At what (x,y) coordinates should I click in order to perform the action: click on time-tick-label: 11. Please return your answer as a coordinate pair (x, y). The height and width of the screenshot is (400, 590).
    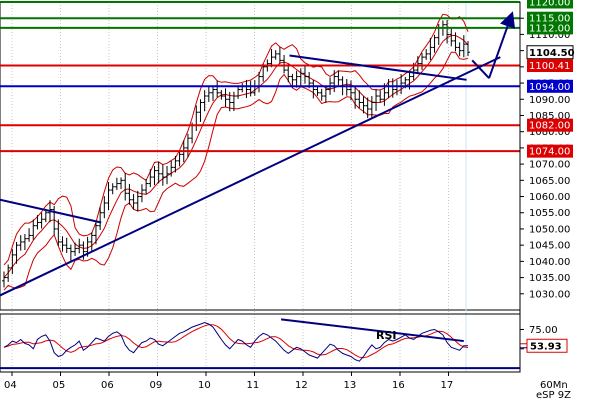
    Looking at the image, I should click on (253, 385).